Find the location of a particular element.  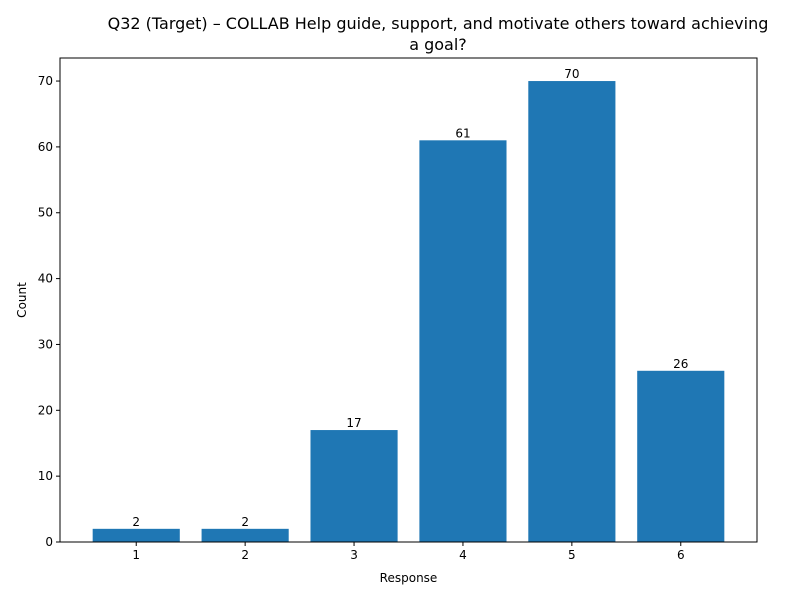

x-axis-label: Response is located at coordinates (409, 578).